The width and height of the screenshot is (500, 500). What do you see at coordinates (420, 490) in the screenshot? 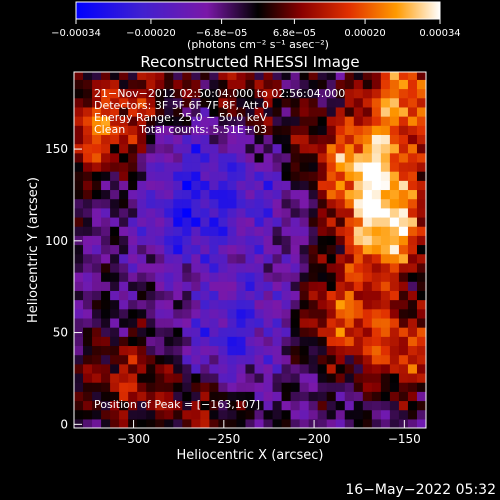
I see `footer-timestamp: 16−May−2022 05:32` at bounding box center [420, 490].